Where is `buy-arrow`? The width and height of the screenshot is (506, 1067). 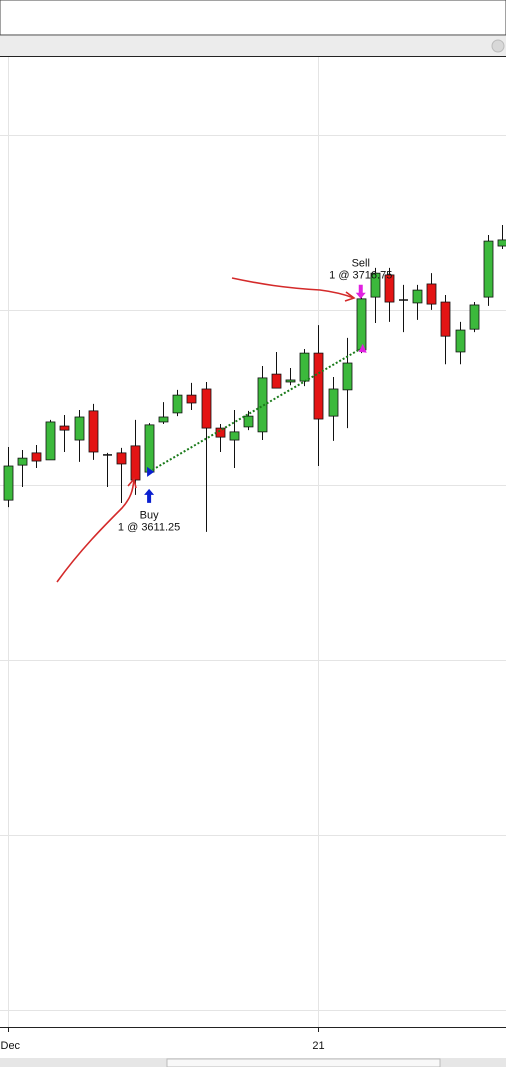
buy-arrow is located at coordinates (149, 495).